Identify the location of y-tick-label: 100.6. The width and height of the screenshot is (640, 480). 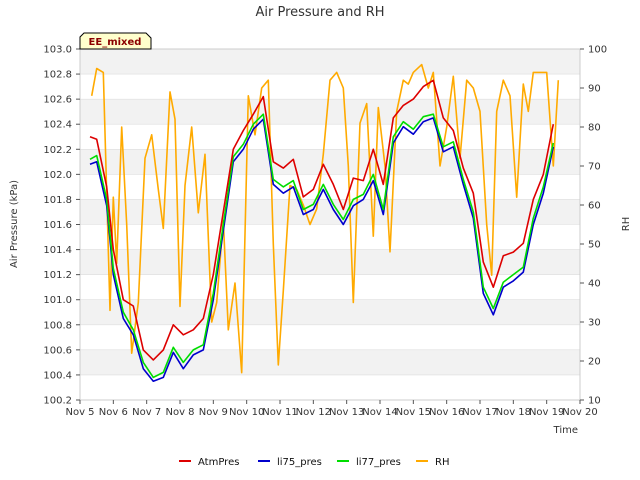
(57, 350).